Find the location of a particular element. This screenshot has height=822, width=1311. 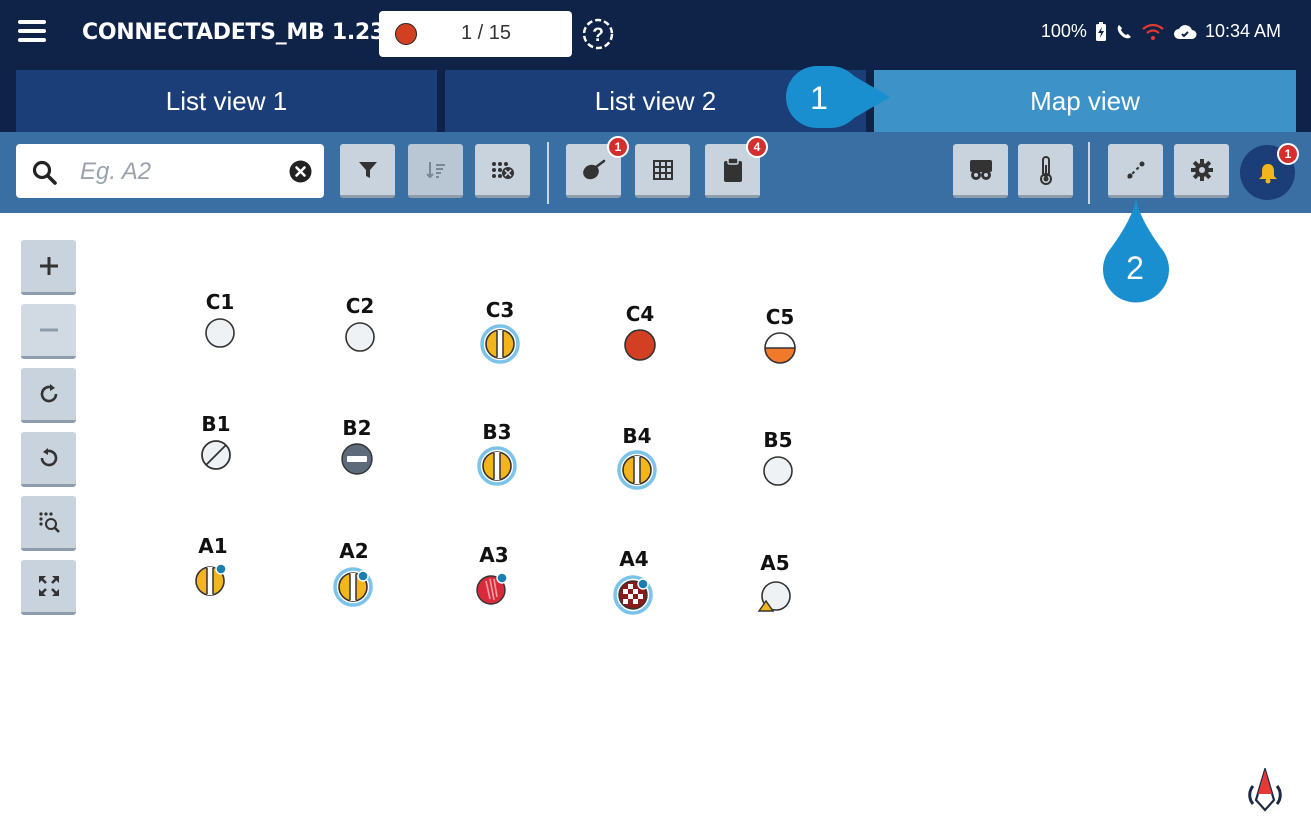

expand-icon is located at coordinates (48, 586).